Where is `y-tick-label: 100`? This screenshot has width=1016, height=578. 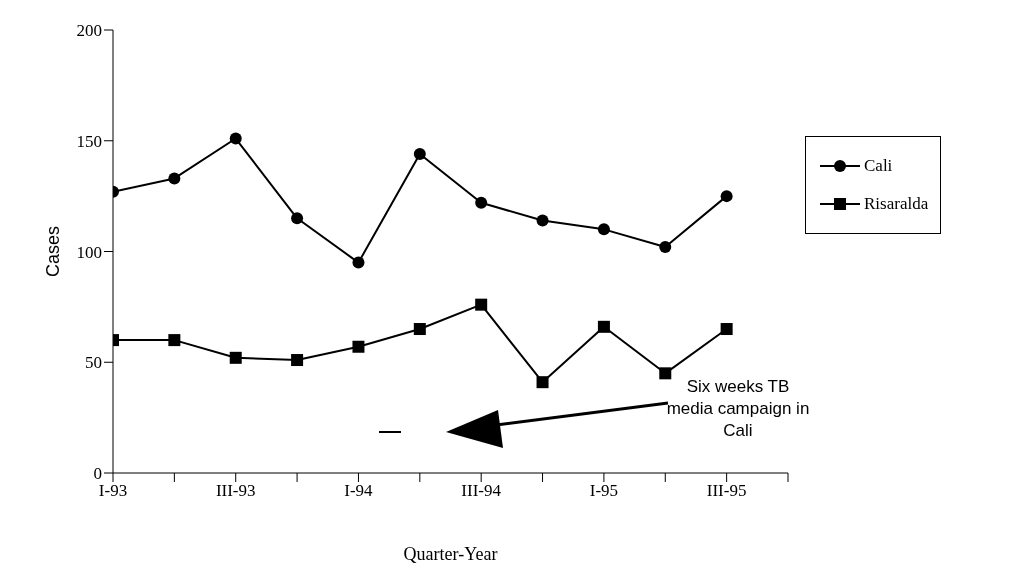
y-tick-label: 100 is located at coordinates (89, 252).